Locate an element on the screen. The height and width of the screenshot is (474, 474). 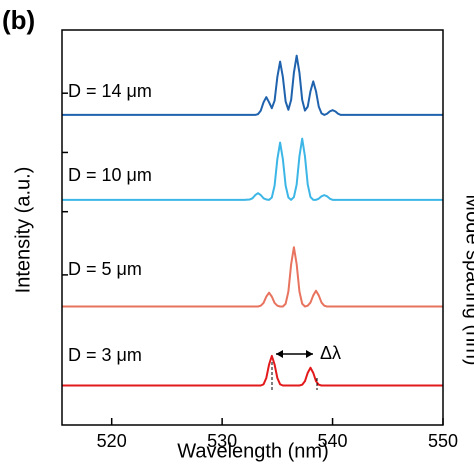
x-tick-label: 530 is located at coordinates (222, 441).